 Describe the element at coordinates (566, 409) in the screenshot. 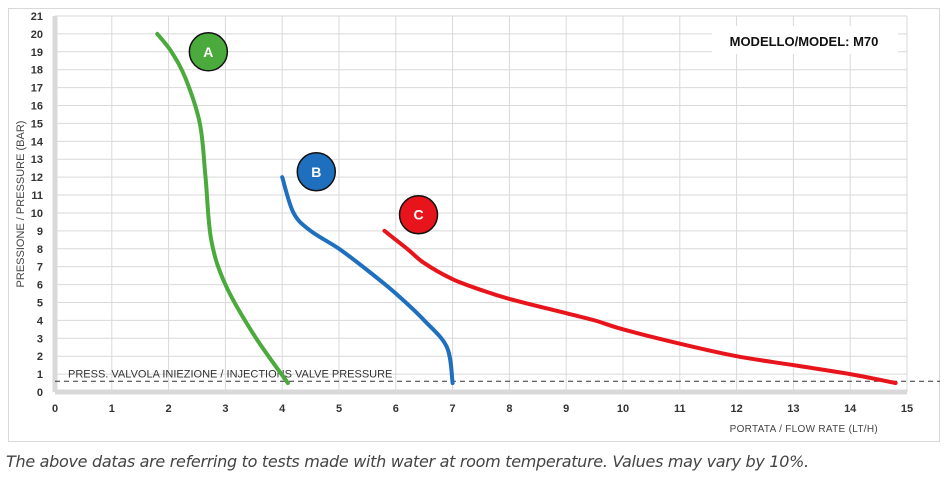

I see `x-tick-label: 9` at that location.